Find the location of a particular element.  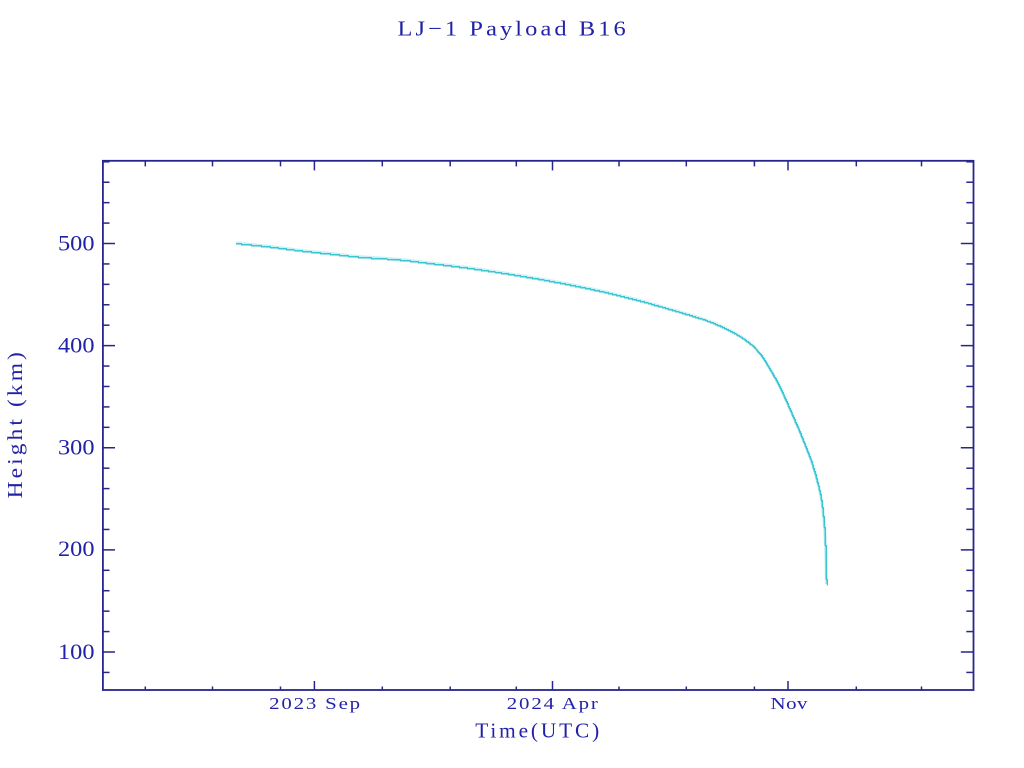

svg-text: 400 is located at coordinates (76, 344).